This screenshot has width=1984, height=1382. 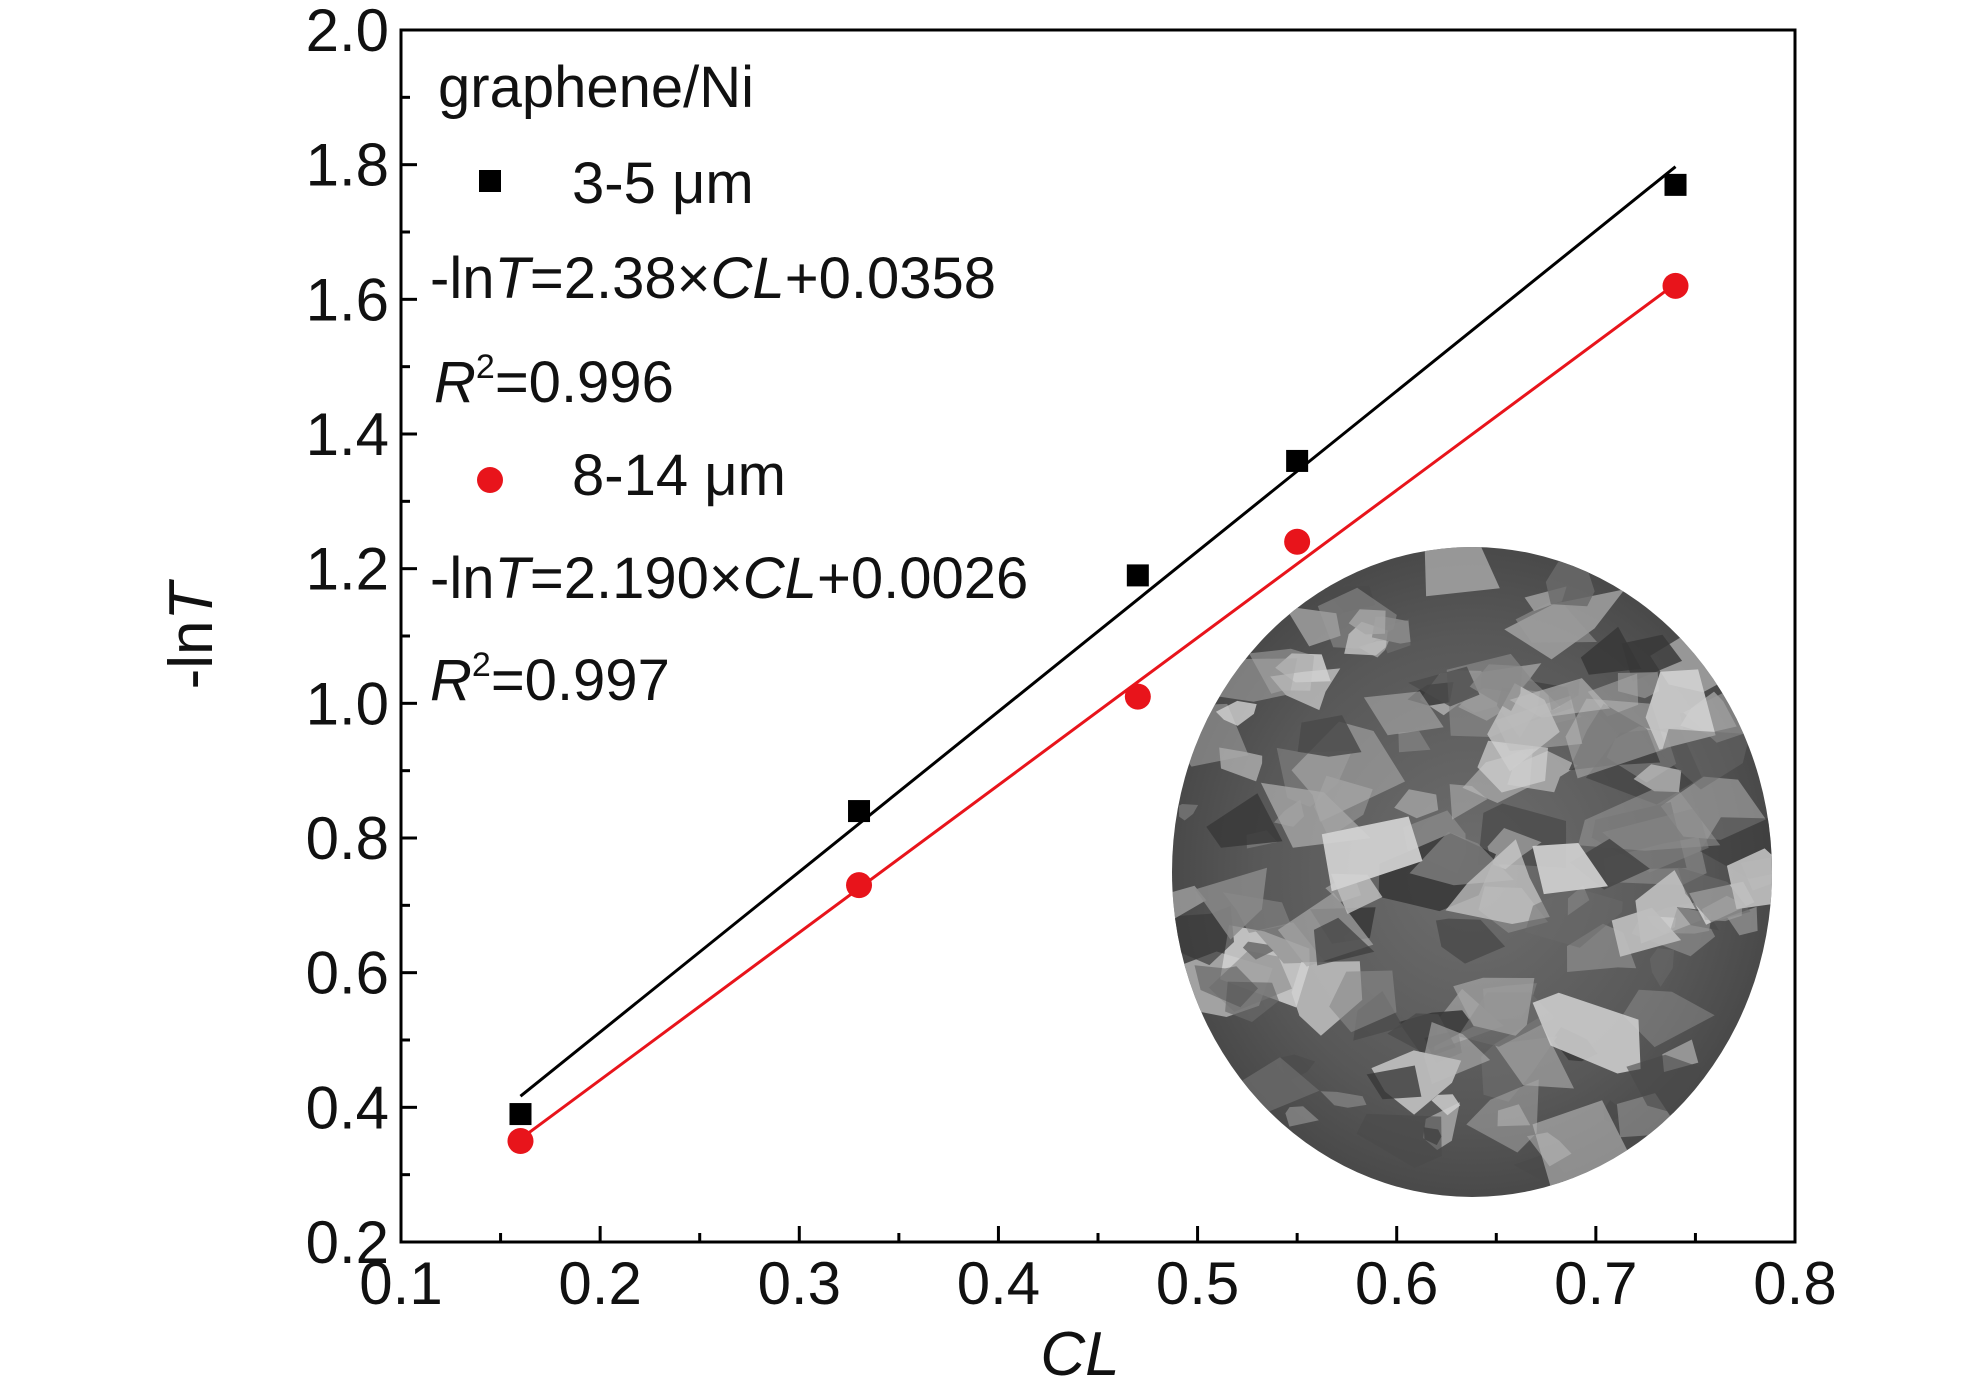 I want to click on y-axis: 0.2 0.4 0.6 0.8 1.0 1.2 1.4 1.6 1.8 2.0, so click(x=361, y=638).